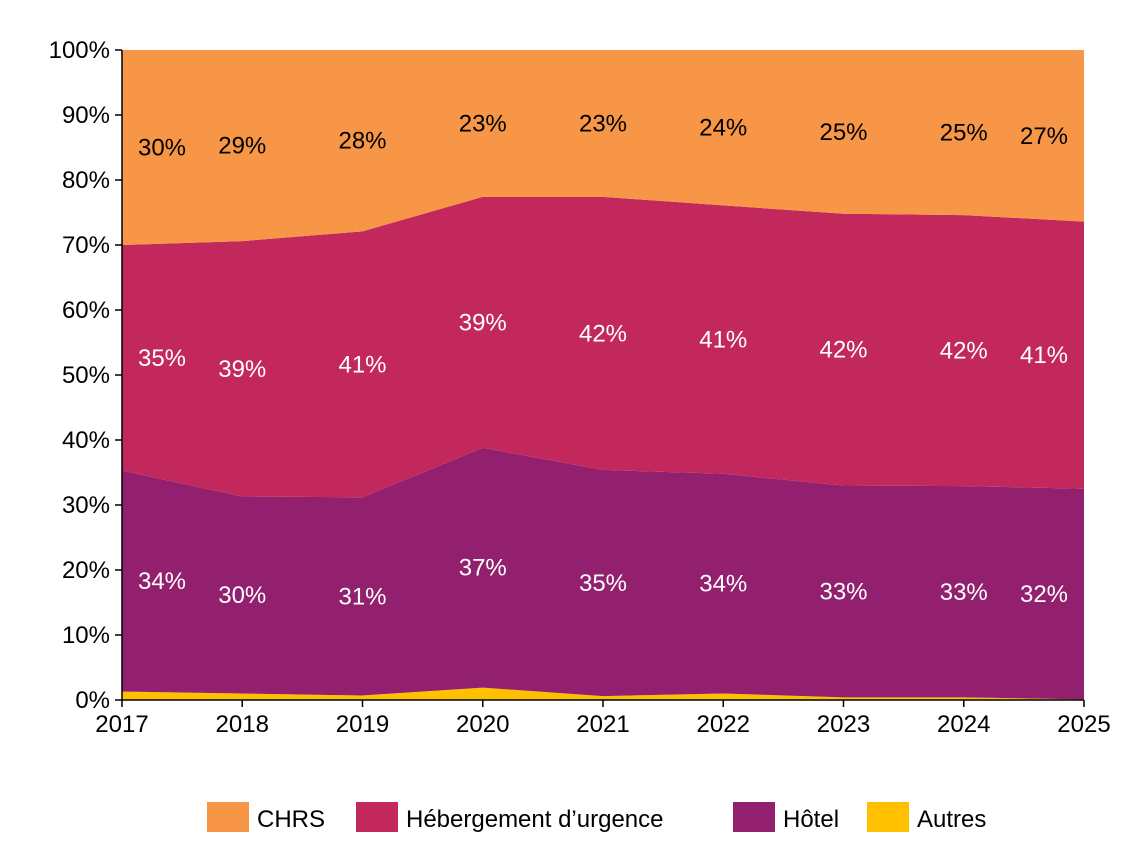 This screenshot has height=854, width=1135. What do you see at coordinates (603, 693) in the screenshot?
I see `area-autres` at bounding box center [603, 693].